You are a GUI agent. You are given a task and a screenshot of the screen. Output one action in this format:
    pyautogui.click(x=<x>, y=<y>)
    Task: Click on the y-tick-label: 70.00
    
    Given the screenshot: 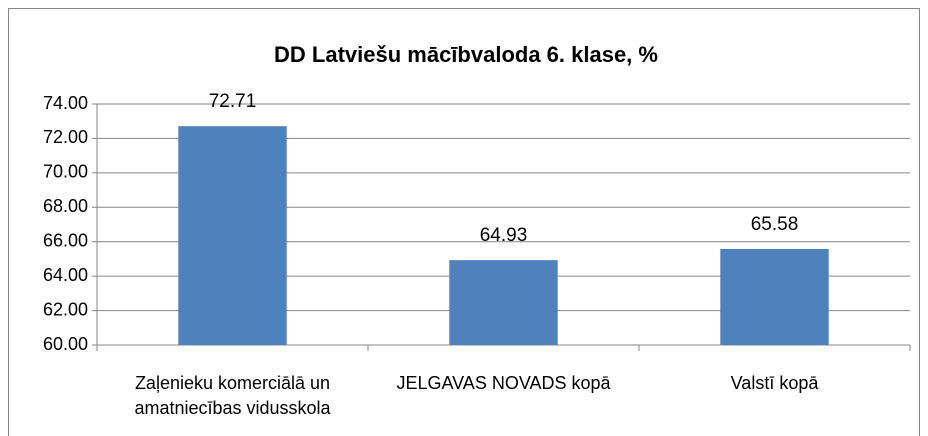 What is the action you would take?
    pyautogui.click(x=65, y=172)
    